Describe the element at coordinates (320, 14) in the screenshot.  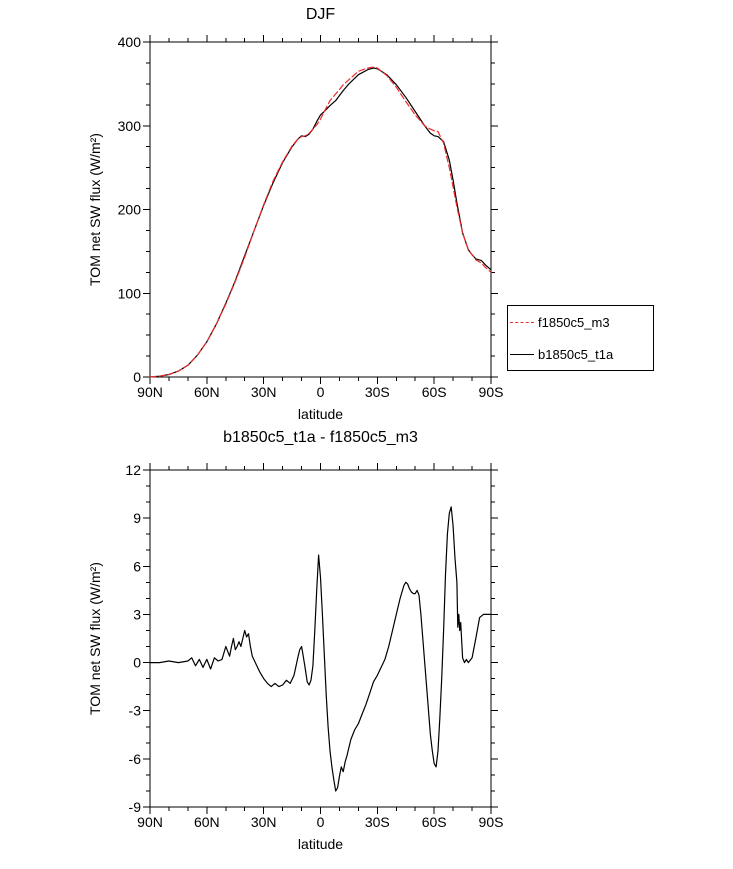
I see `top-chart-title: DJF` at that location.